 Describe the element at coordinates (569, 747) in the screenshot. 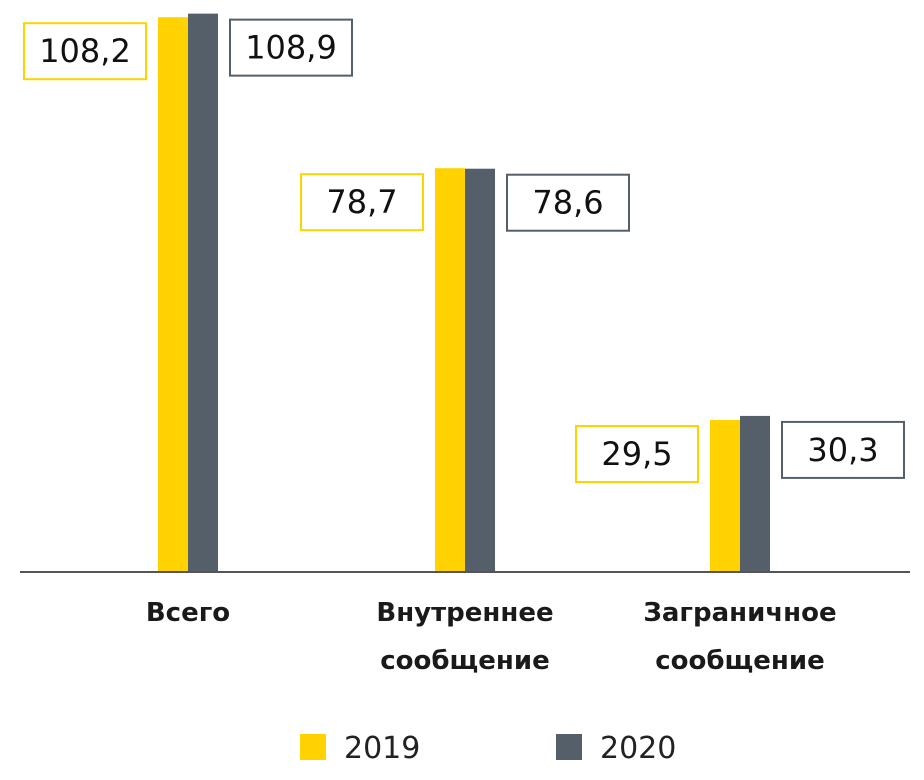

I see `legend-swatch-2020` at that location.